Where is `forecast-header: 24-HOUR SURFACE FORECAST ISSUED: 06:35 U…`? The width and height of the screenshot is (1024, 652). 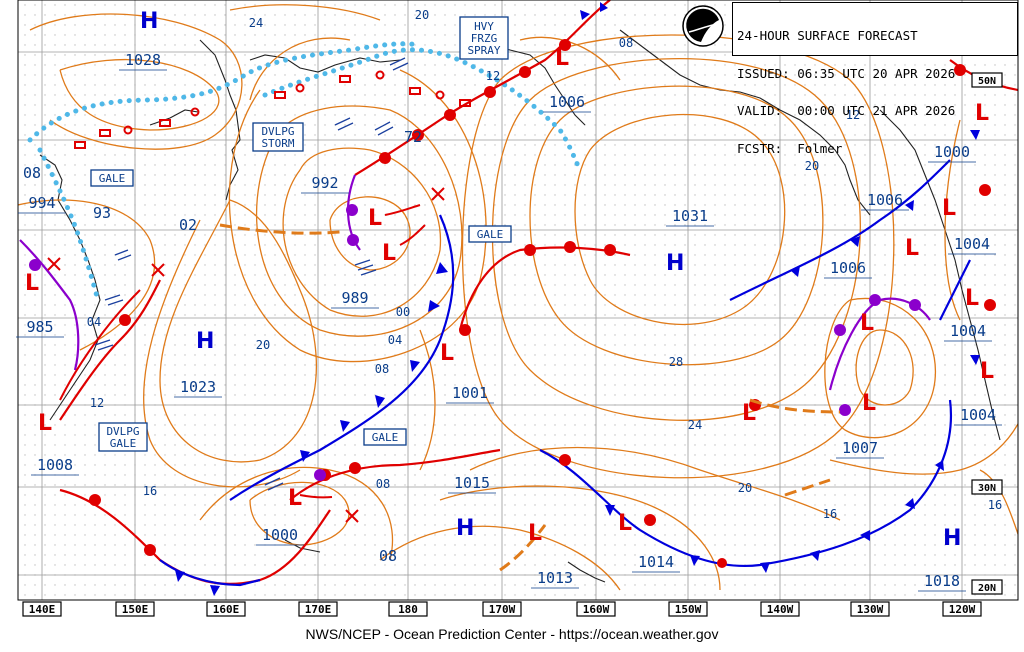 forecast-header: 24-HOUR SURFACE FORECAST ISSUED: 06:35 U… is located at coordinates (875, 78).